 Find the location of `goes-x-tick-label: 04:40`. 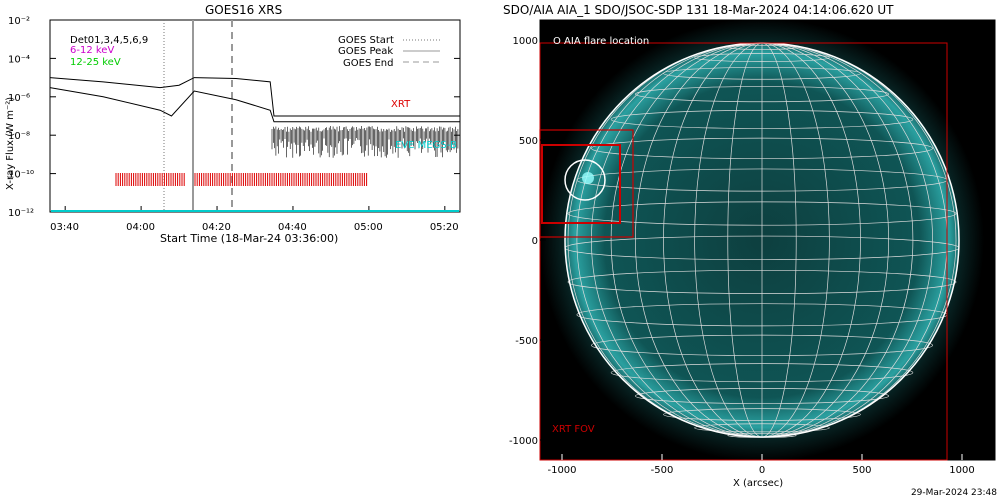

goes-x-tick-label: 04:40 is located at coordinates (292, 227).